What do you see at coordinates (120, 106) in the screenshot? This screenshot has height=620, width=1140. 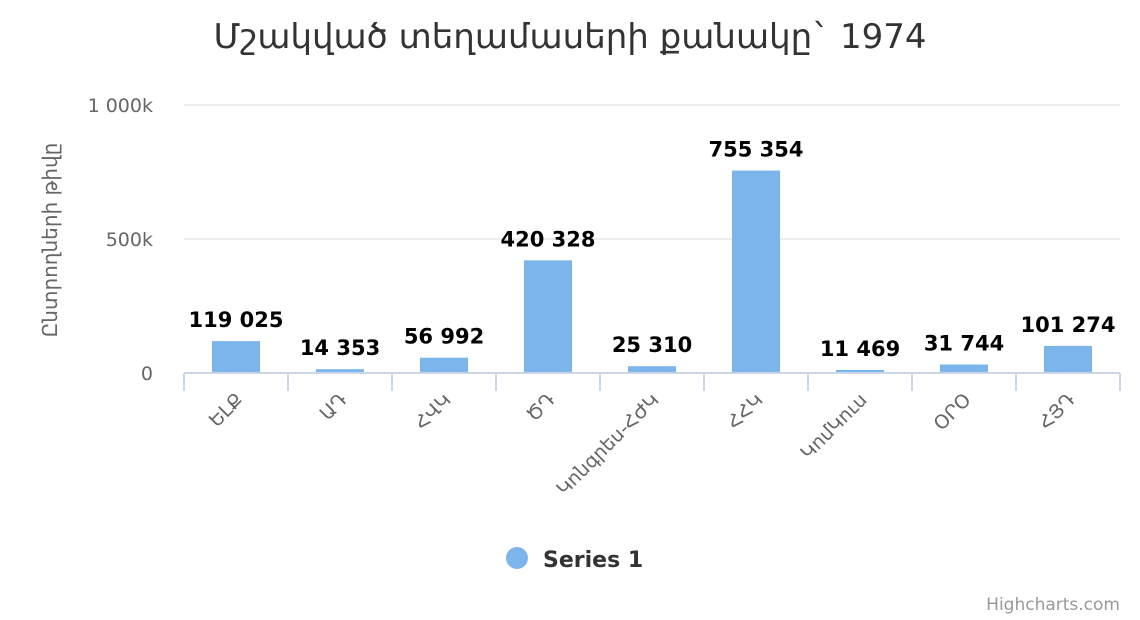 I see `y-tick-label: 1 000k` at bounding box center [120, 106].